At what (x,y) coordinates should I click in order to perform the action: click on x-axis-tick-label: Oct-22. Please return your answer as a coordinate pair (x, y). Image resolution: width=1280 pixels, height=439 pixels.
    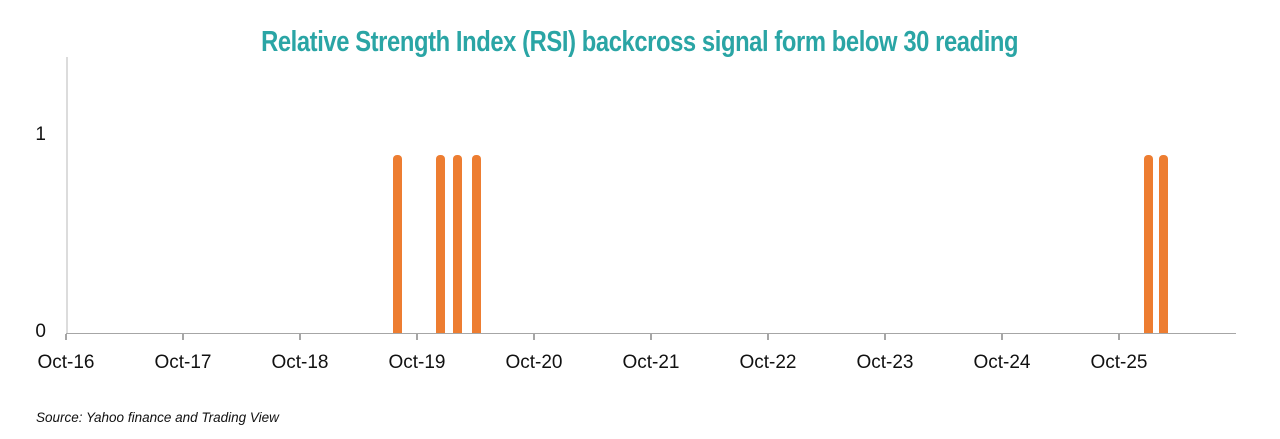
    Looking at the image, I should click on (768, 362).